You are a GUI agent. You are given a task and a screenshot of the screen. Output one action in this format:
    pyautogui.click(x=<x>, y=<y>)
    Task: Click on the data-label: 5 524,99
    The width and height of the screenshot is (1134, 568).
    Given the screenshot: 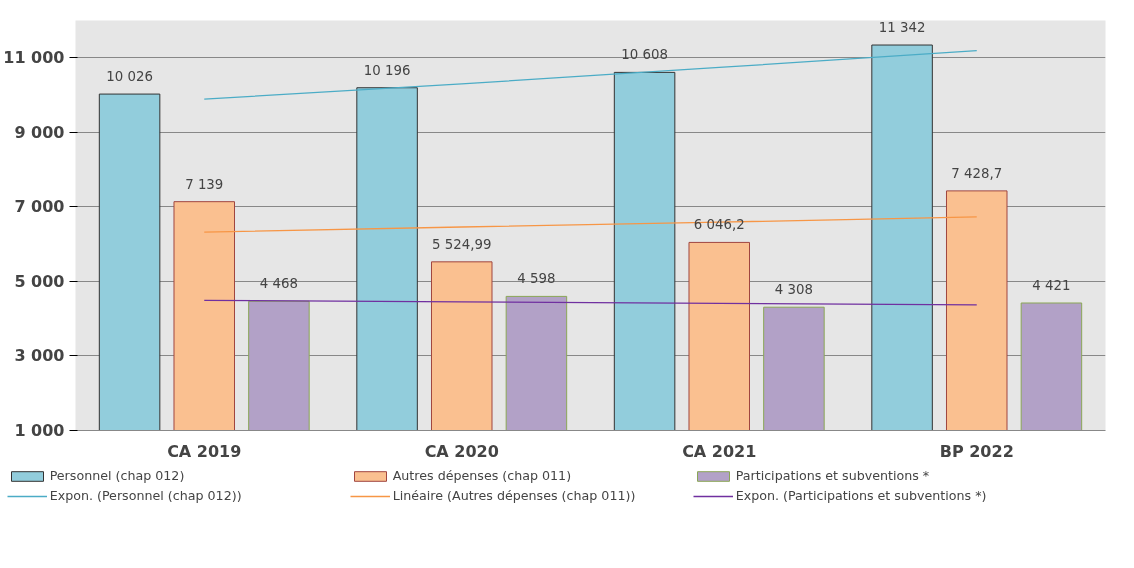 What is the action you would take?
    pyautogui.click(x=462, y=244)
    